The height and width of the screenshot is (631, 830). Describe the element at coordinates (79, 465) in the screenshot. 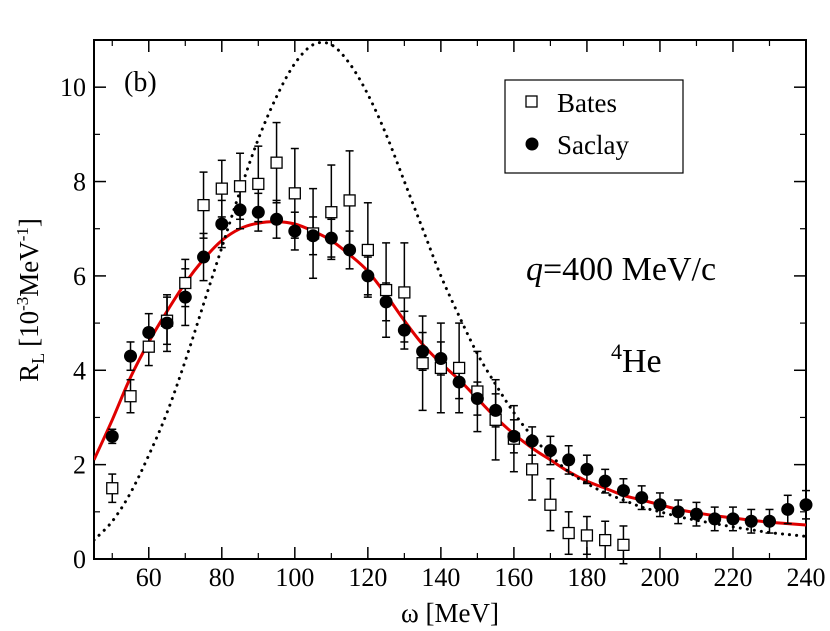

I see `y-tick-label: 2` at that location.